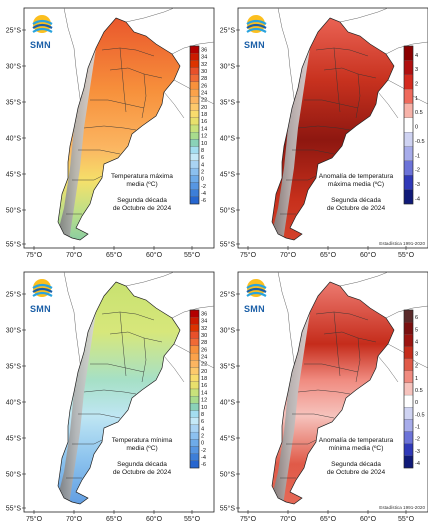 The height and width of the screenshot is (528, 428). Describe the element at coordinates (204, 336) in the screenshot. I see `legend-label: 30` at that location.